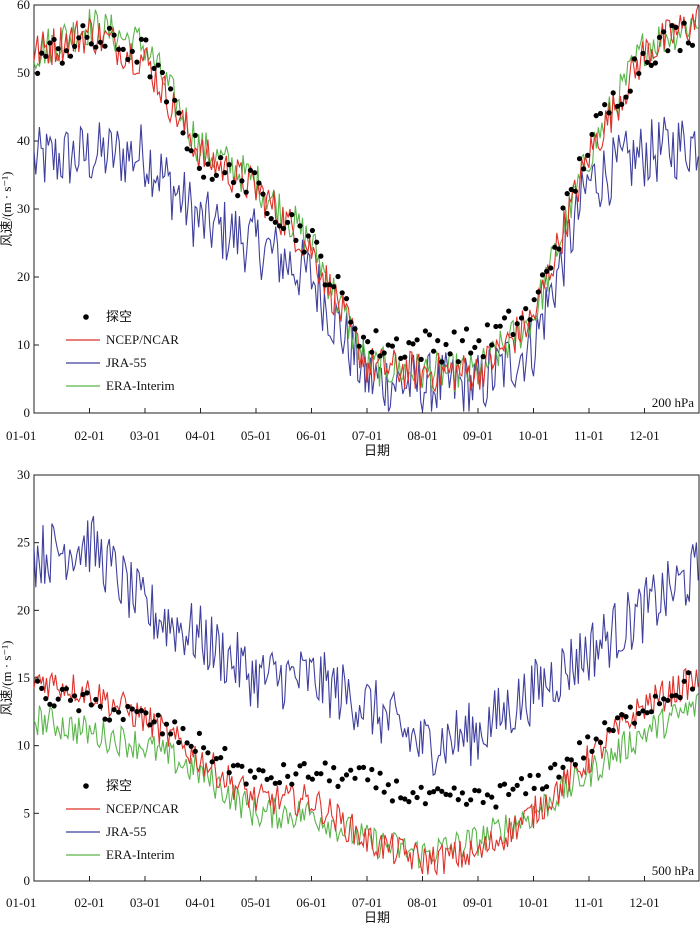 This screenshot has height=929, width=700. Describe the element at coordinates (367, 435) in the screenshot. I see `x-tick-label: 07-01` at that location.